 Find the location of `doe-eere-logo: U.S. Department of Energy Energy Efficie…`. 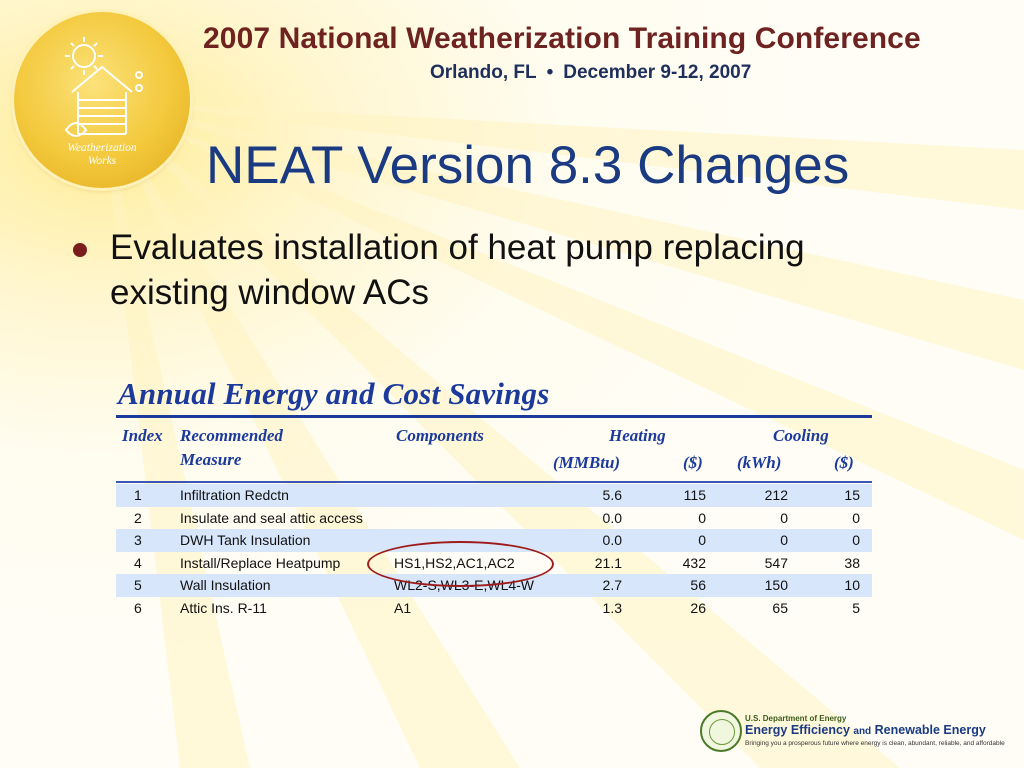

doe-eere-logo: U.S. Department of Energy Energy Efficie… is located at coordinates (857, 732).